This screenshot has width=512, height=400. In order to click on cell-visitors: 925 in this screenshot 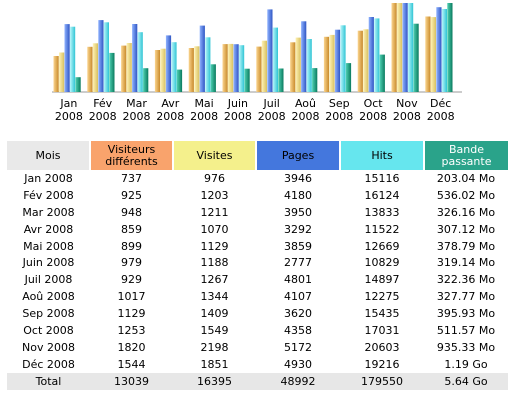, I will do `click(131, 195)`.